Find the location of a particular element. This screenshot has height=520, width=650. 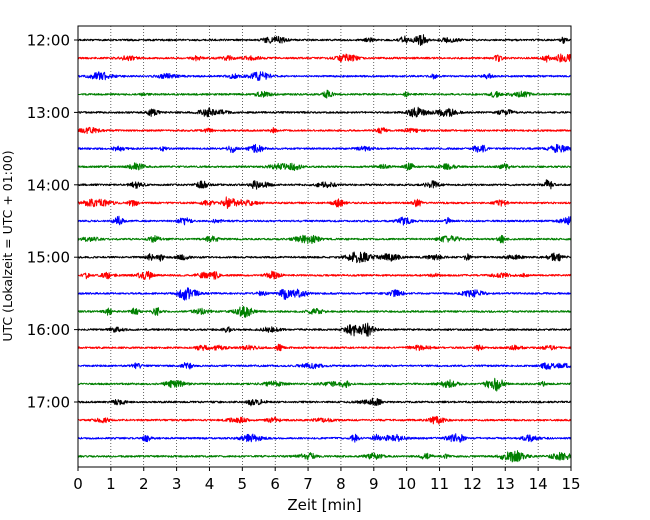

x-axis-ticks: 0 1 2 3 4 5 6 7 8 9 10 11 12 13 14 15 is located at coordinates (327, 480).